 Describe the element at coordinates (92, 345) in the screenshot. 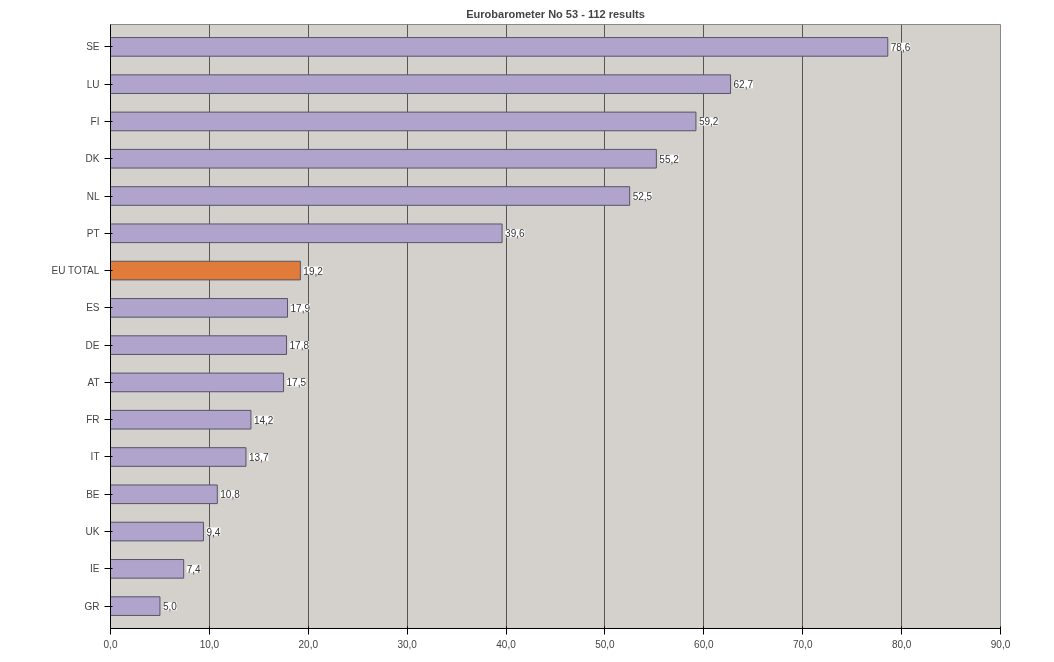

I see `y-tick-label: DE` at that location.